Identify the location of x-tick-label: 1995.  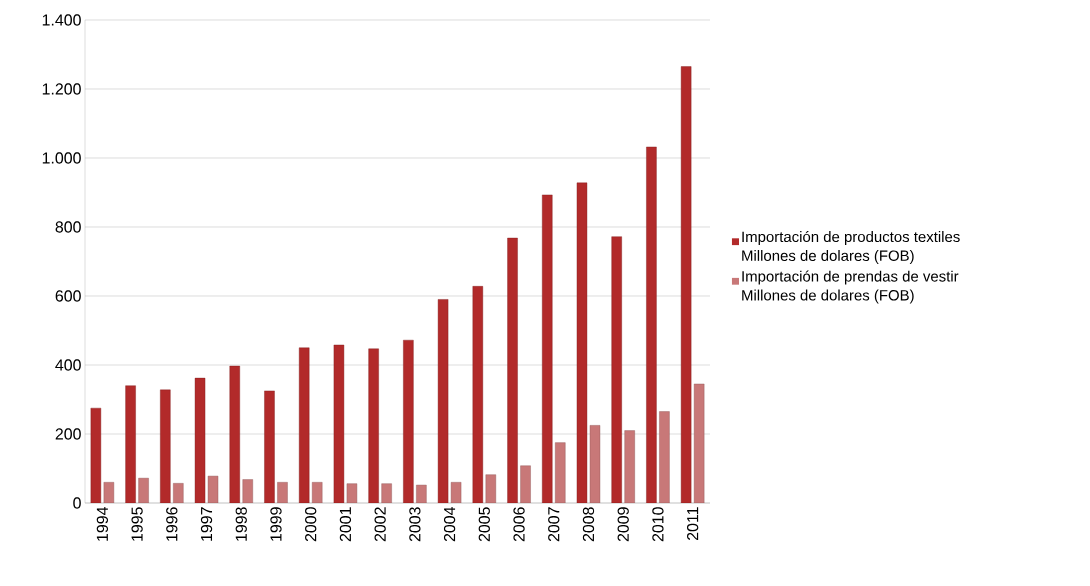
(137, 524).